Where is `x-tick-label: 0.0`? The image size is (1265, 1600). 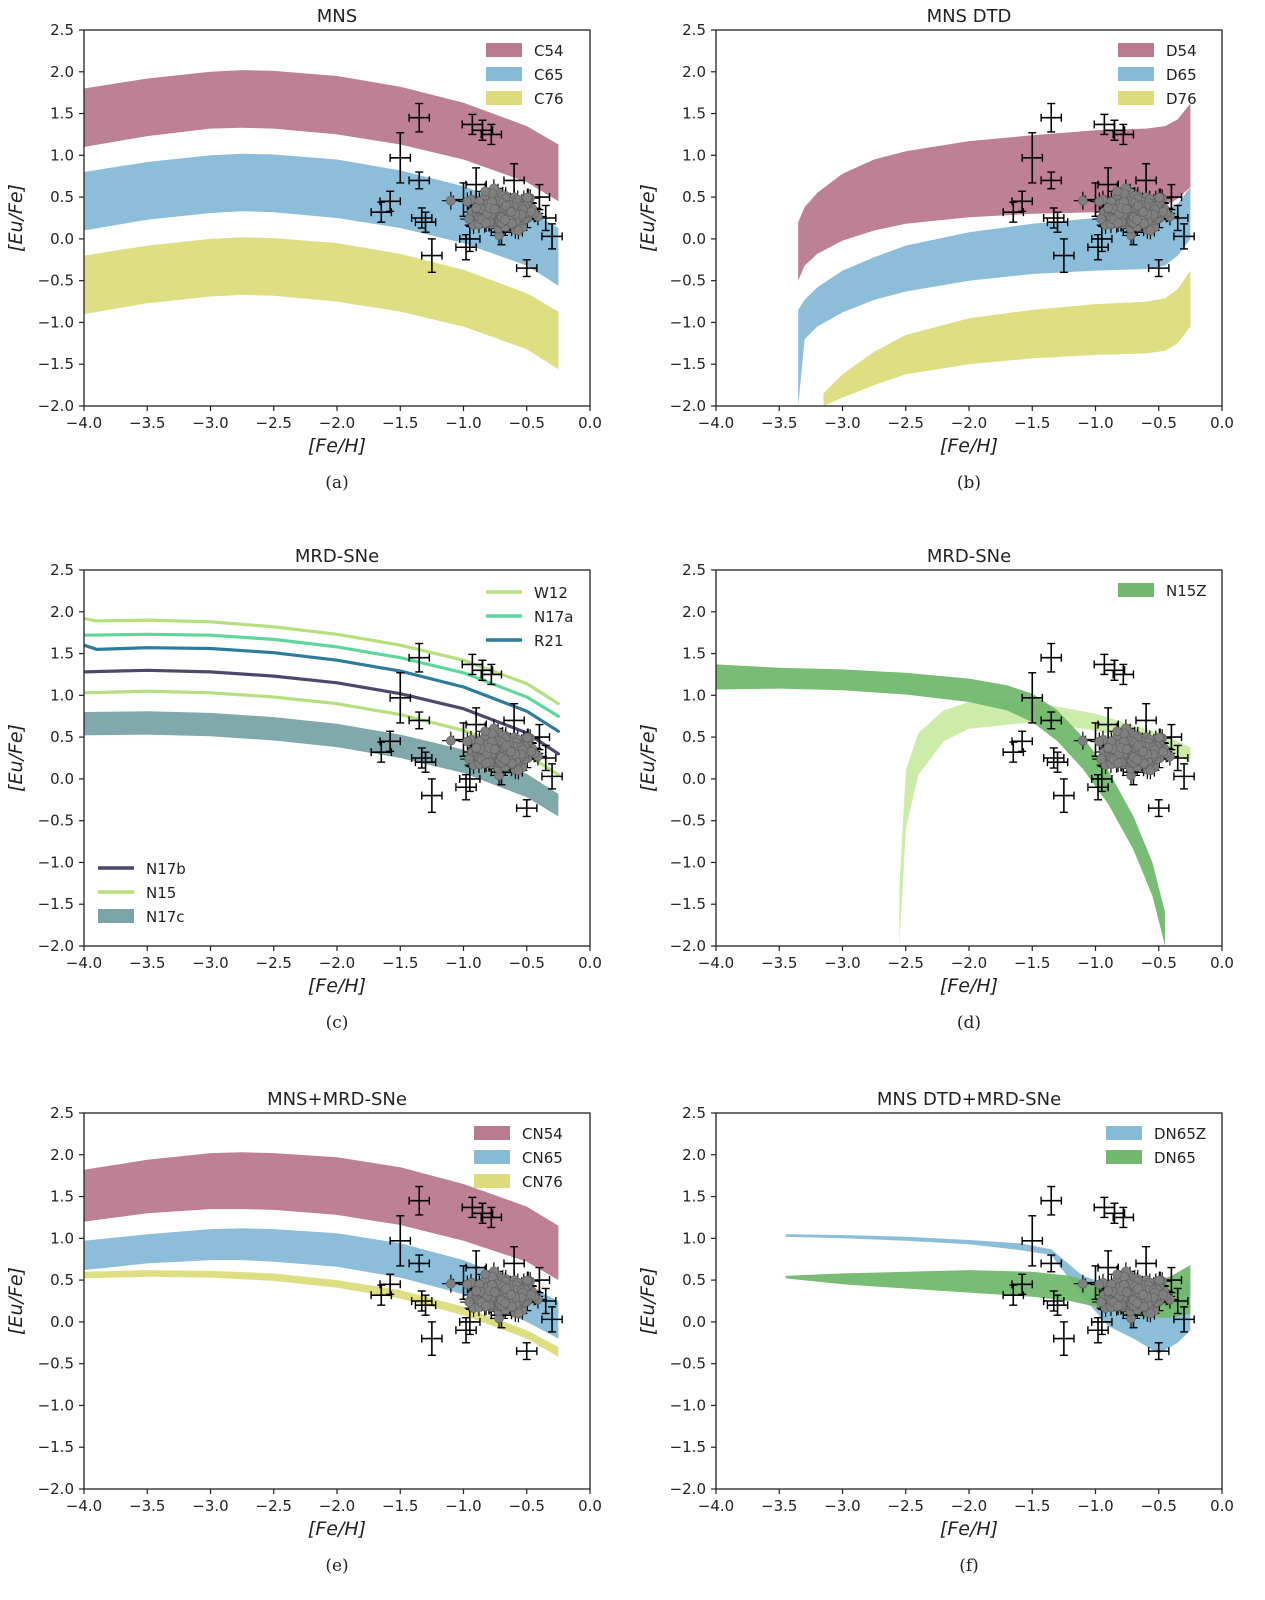 x-tick-label: 0.0 is located at coordinates (590, 1506).